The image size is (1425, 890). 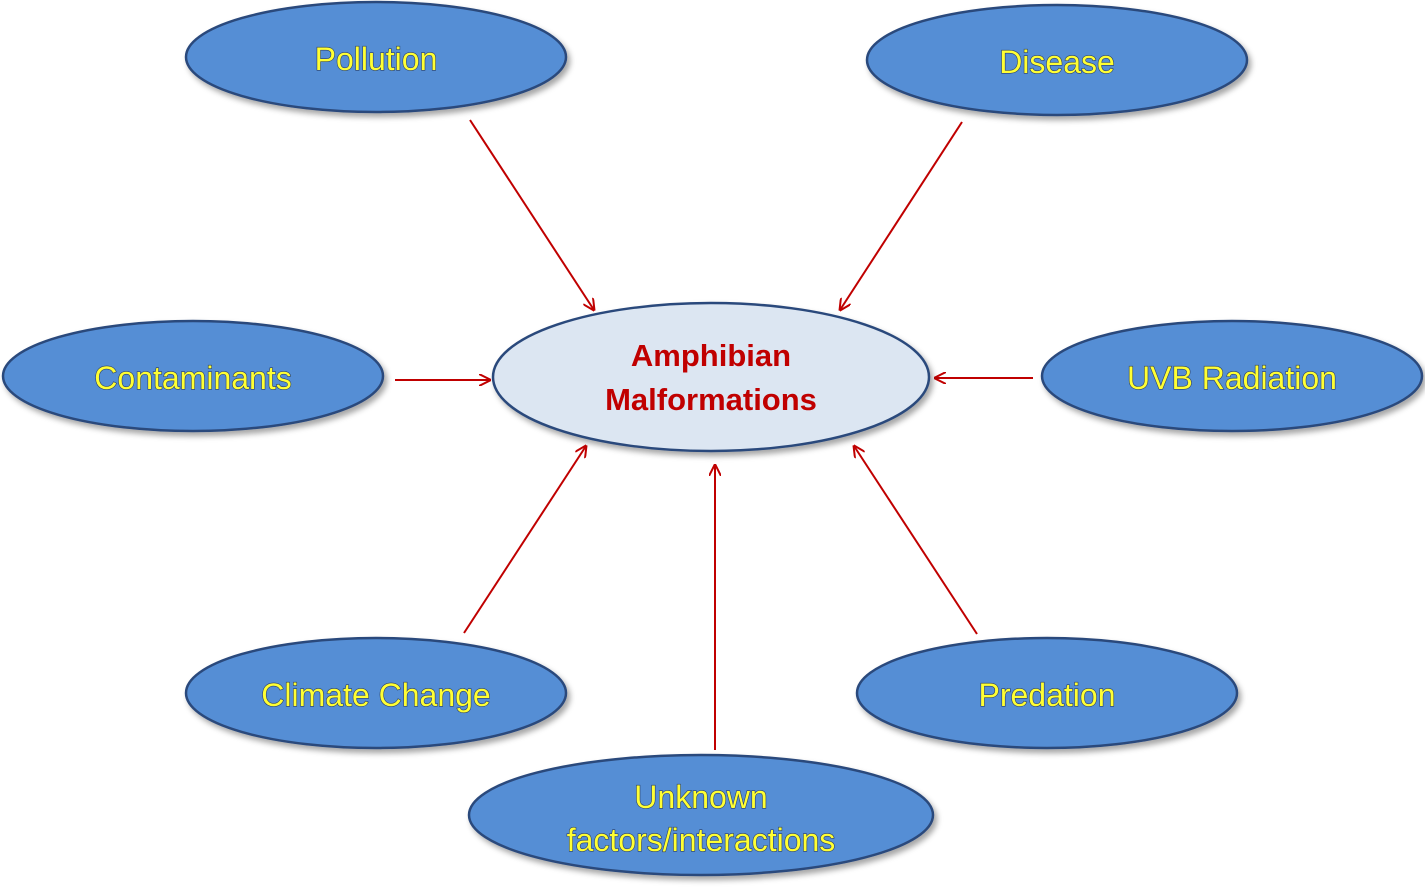 What do you see at coordinates (524, 540) in the screenshot?
I see `arrow-climate` at bounding box center [524, 540].